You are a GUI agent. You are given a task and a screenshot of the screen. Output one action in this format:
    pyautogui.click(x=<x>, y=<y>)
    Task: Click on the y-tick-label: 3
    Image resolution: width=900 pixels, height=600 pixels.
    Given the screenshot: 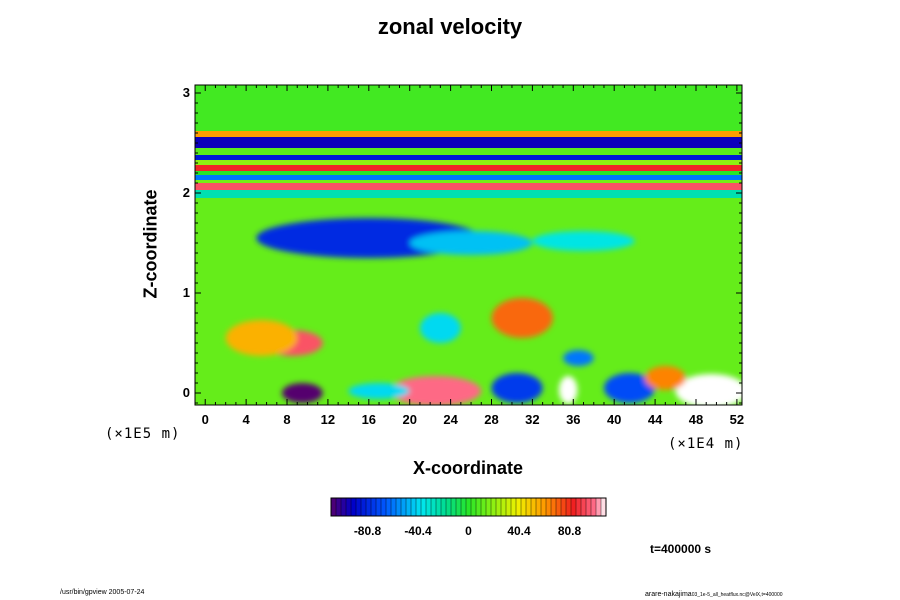 What is the action you would take?
    pyautogui.click(x=186, y=92)
    